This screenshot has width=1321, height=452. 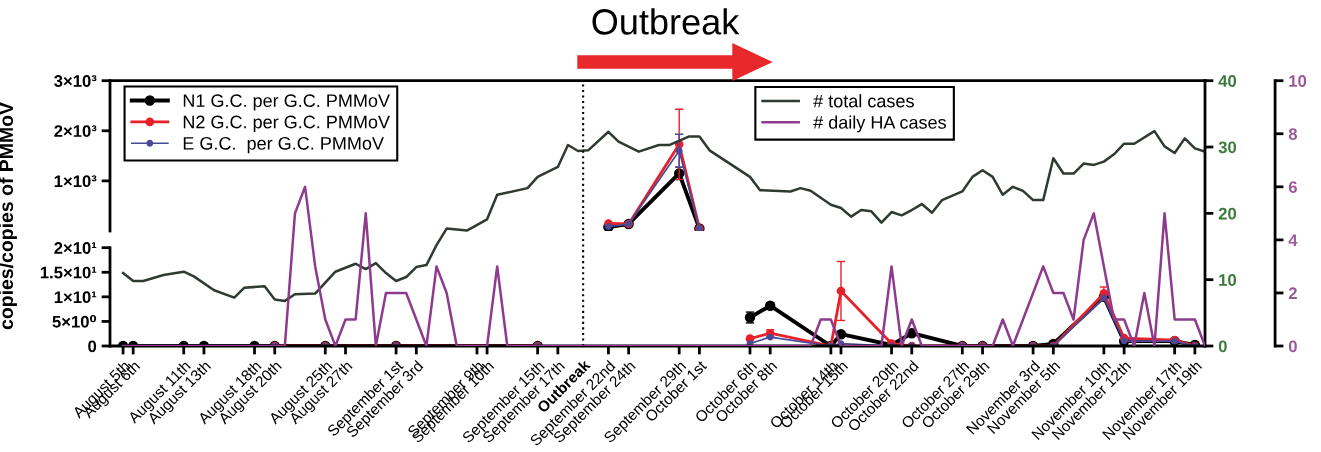 I want to click on y-tick-label: 0, so click(x=92, y=346).